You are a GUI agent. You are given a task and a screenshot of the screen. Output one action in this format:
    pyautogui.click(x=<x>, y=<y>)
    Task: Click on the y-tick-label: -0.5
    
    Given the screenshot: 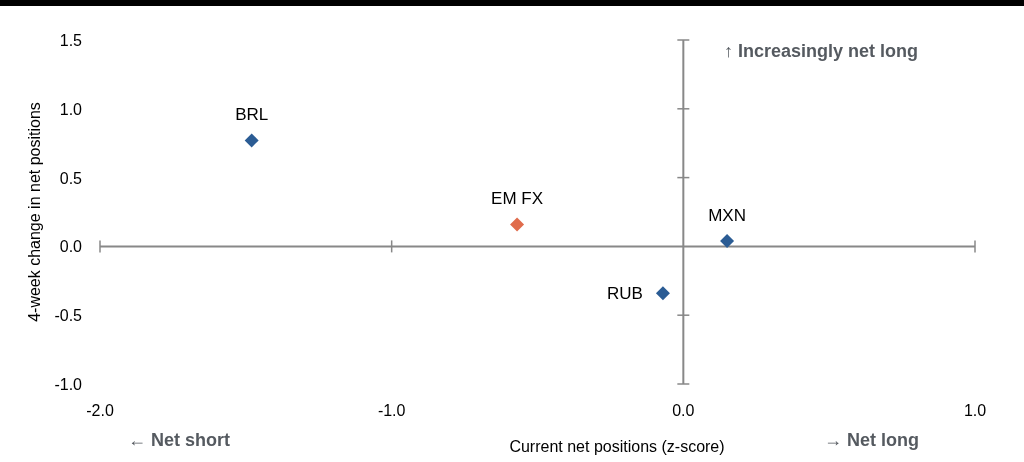 What is the action you would take?
    pyautogui.click(x=68, y=316)
    